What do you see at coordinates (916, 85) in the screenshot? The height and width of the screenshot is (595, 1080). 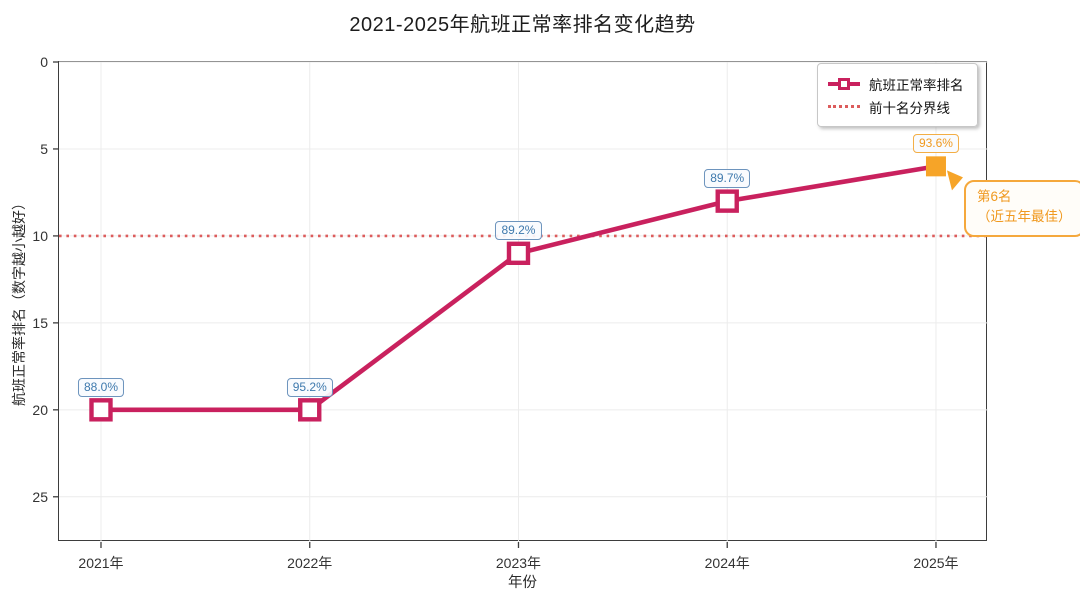 I see `legend-label-ranking: 航班正常率排名` at bounding box center [916, 85].